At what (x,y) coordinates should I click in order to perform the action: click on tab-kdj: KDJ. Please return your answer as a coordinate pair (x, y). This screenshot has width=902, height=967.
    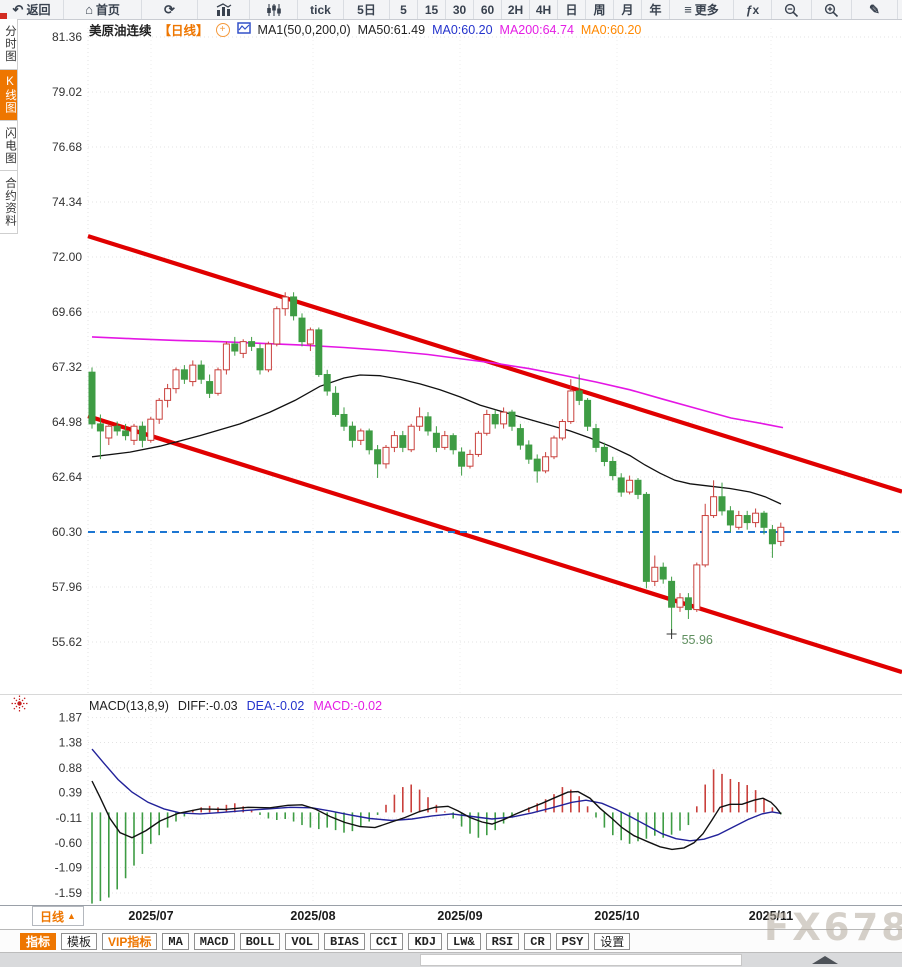
    Looking at the image, I should click on (425, 941).